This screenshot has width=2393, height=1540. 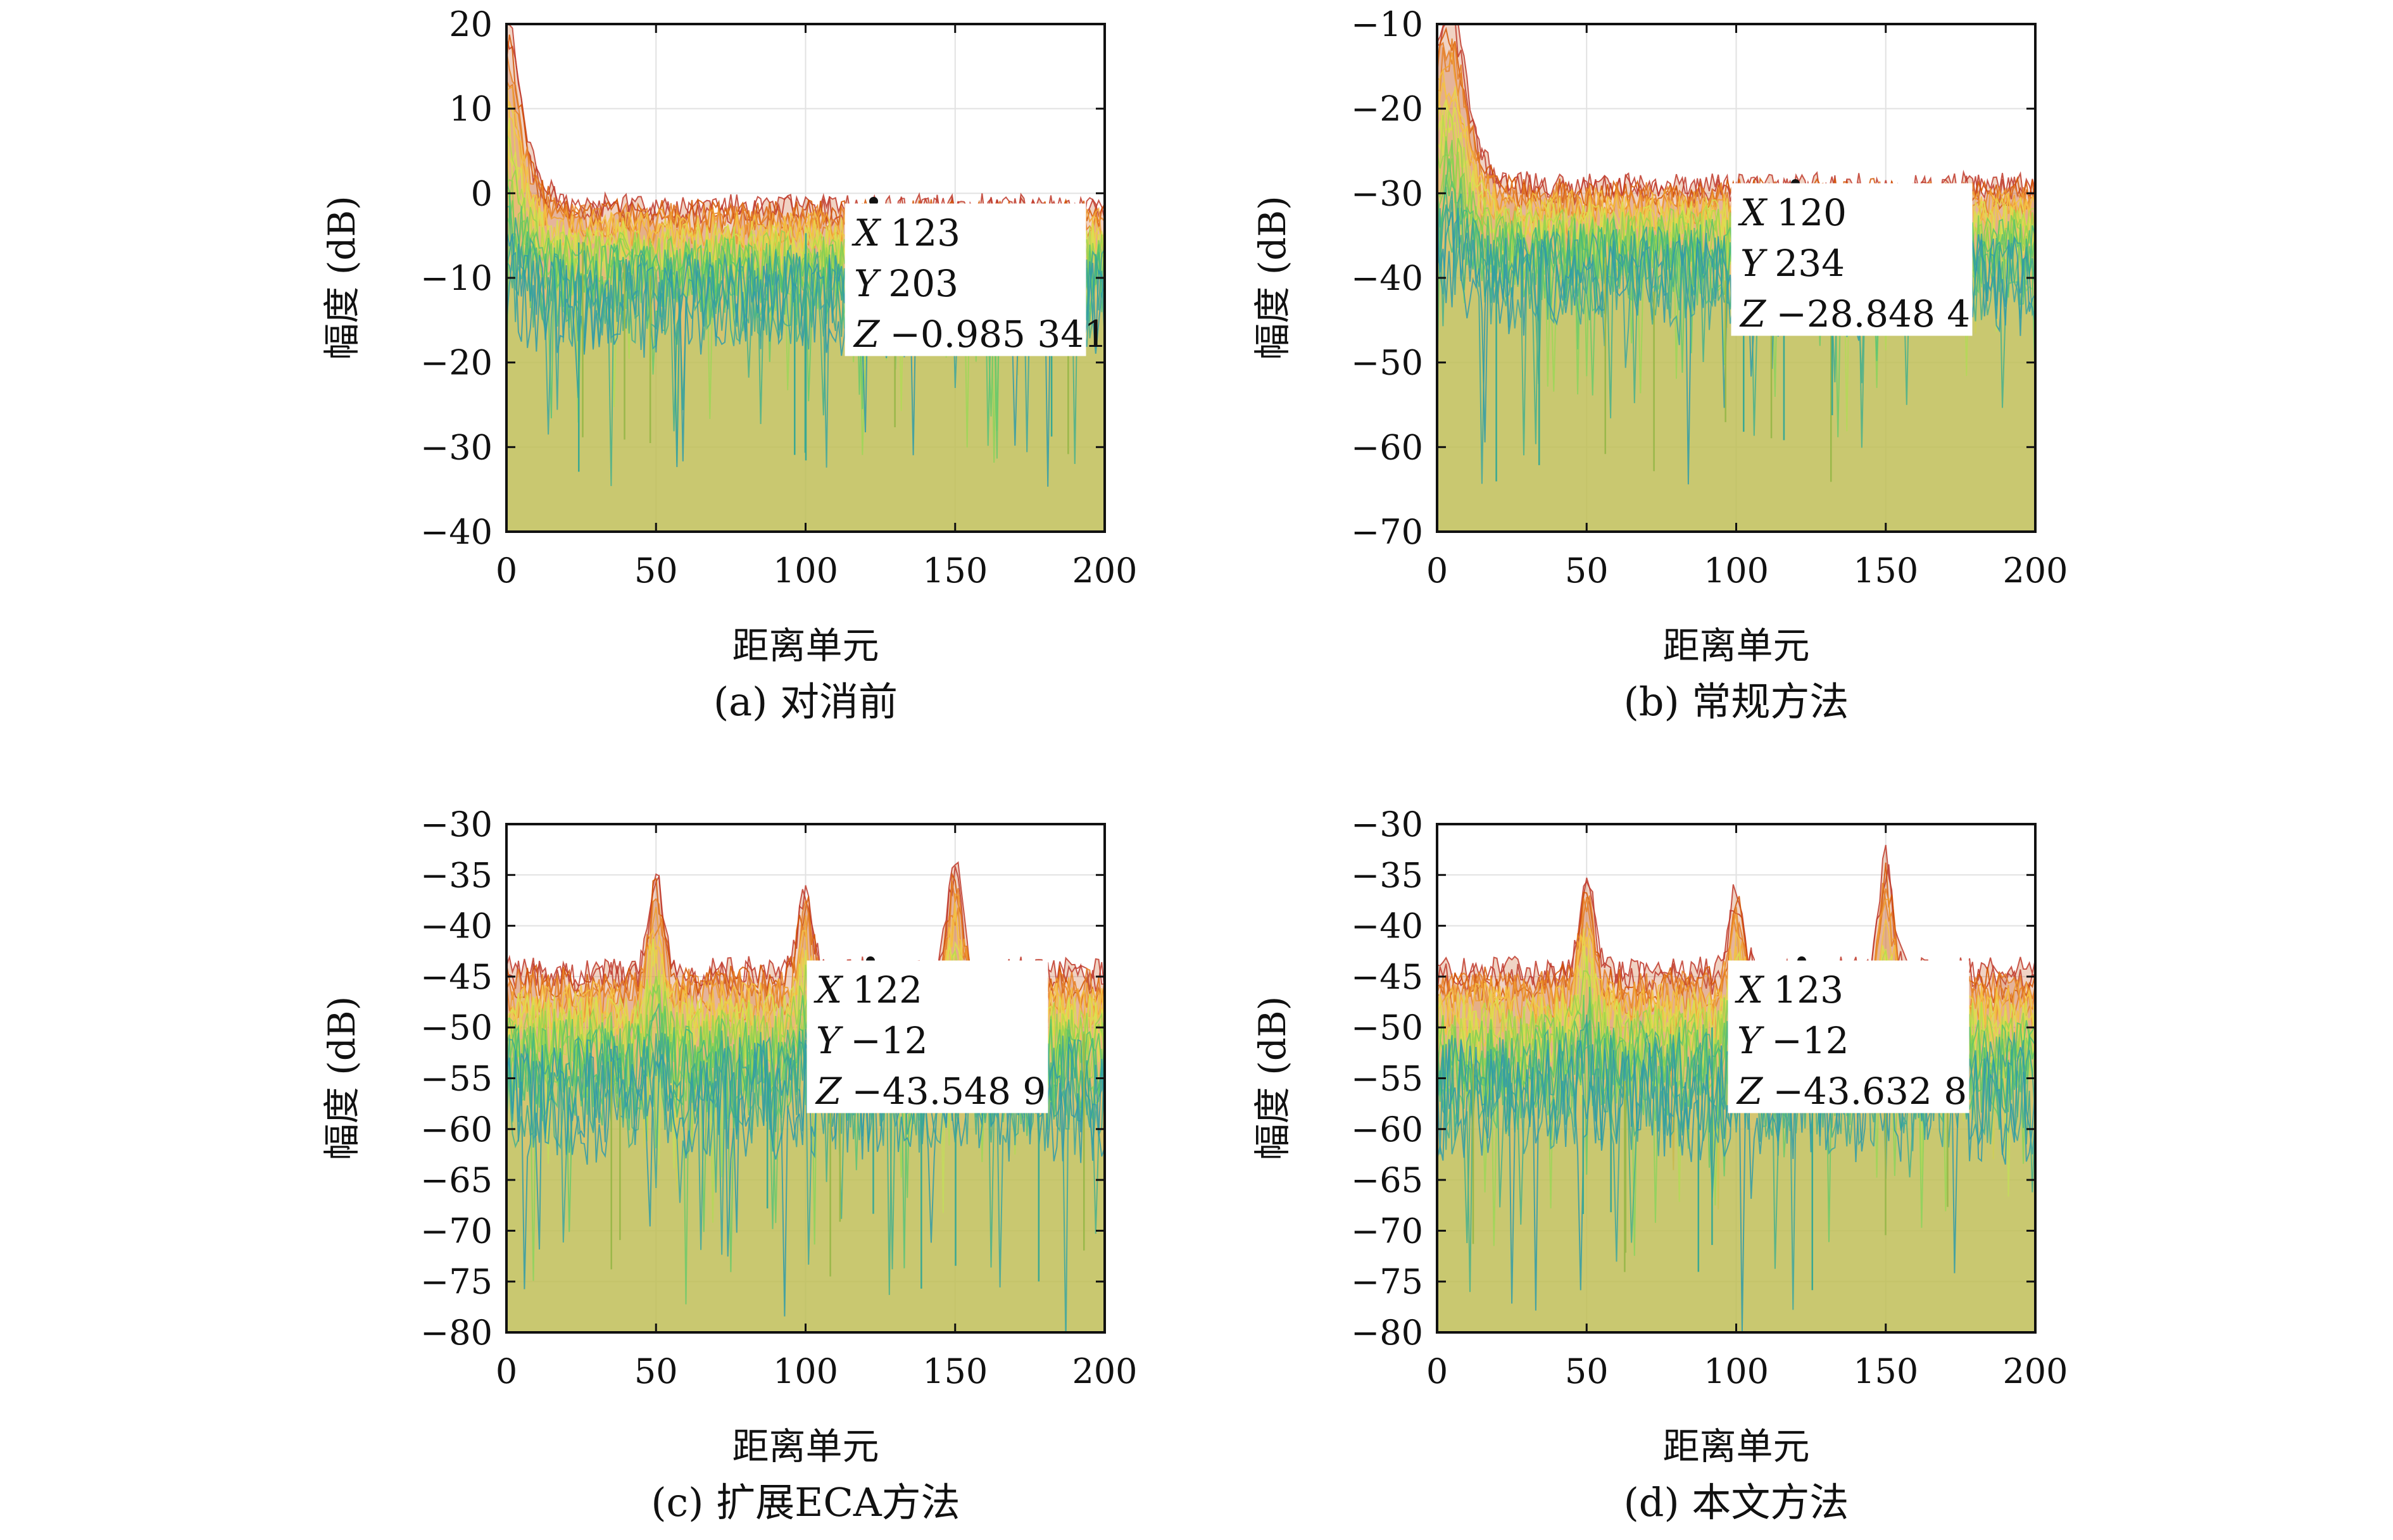 I want to click on x-tick-label: 100, so click(x=1737, y=571).